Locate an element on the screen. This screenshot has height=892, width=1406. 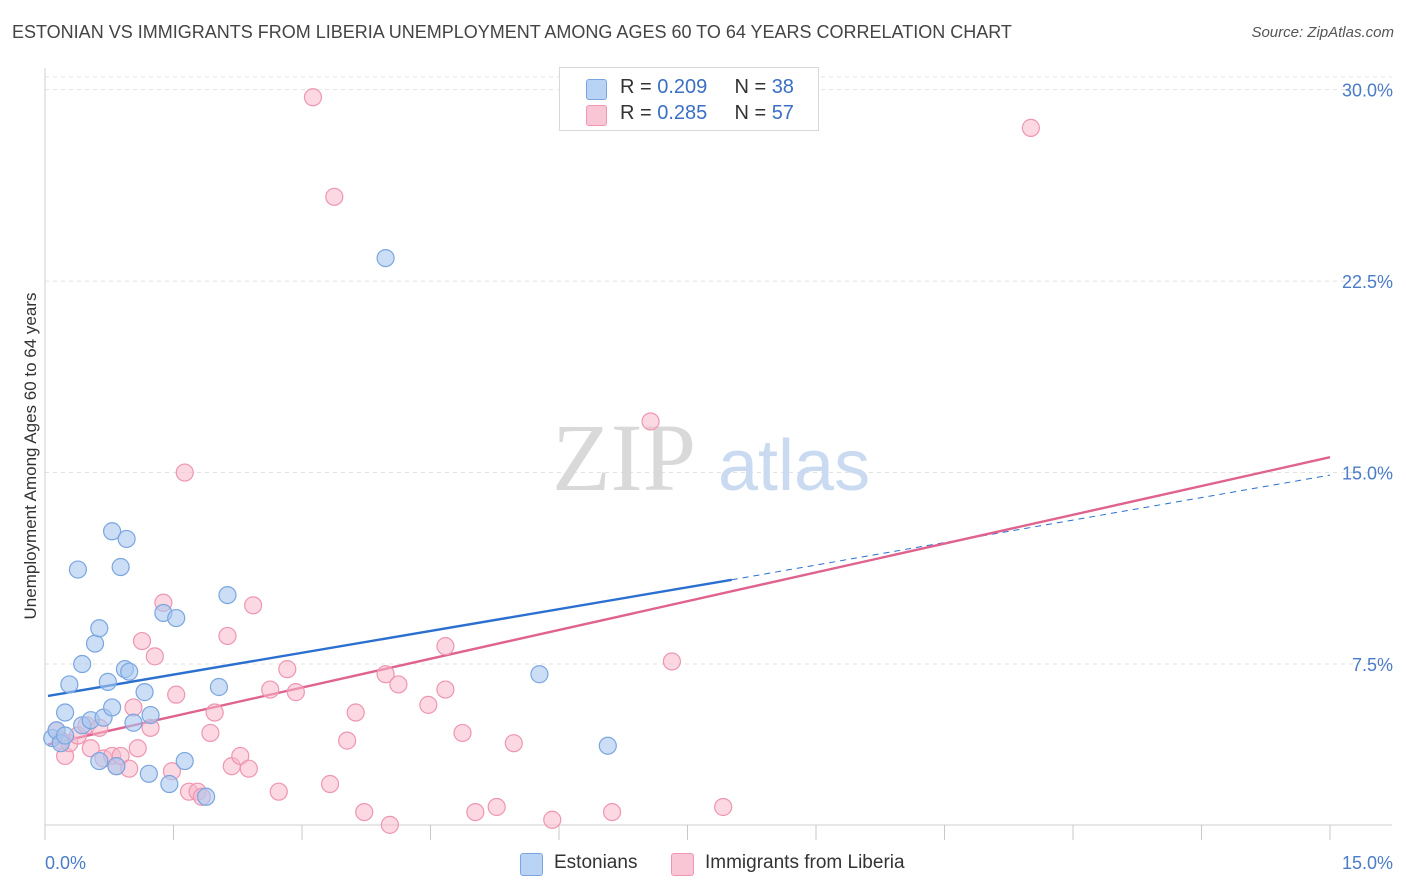
legend: R = 0.209 N = 38 R = 0.285 N = 57 is located at coordinates (689, 99).